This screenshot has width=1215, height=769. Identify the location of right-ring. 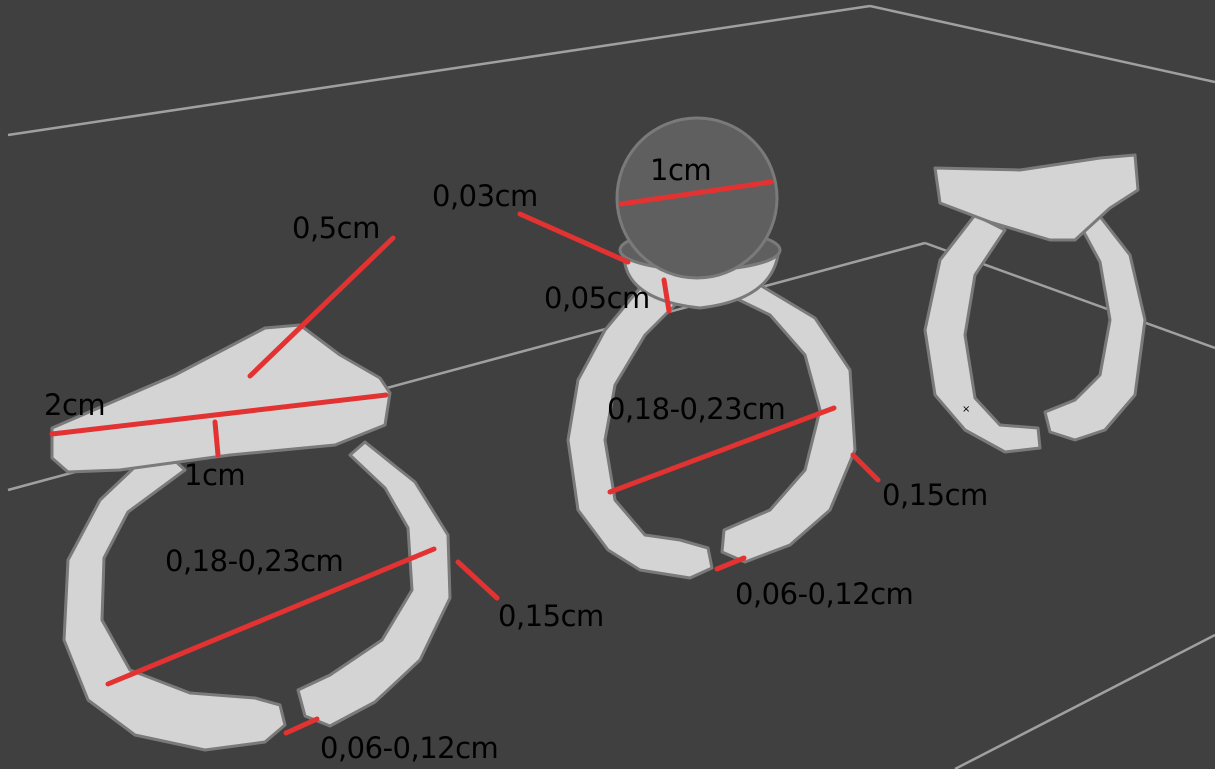
(1035, 303).